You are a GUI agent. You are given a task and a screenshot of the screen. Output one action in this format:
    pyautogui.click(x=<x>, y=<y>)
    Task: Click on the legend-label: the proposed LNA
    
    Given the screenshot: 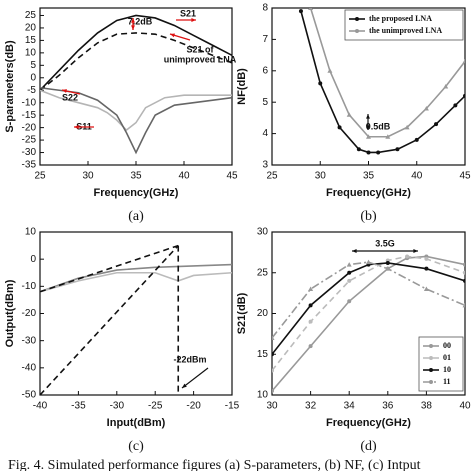 What is the action you would take?
    pyautogui.click(x=400, y=18)
    